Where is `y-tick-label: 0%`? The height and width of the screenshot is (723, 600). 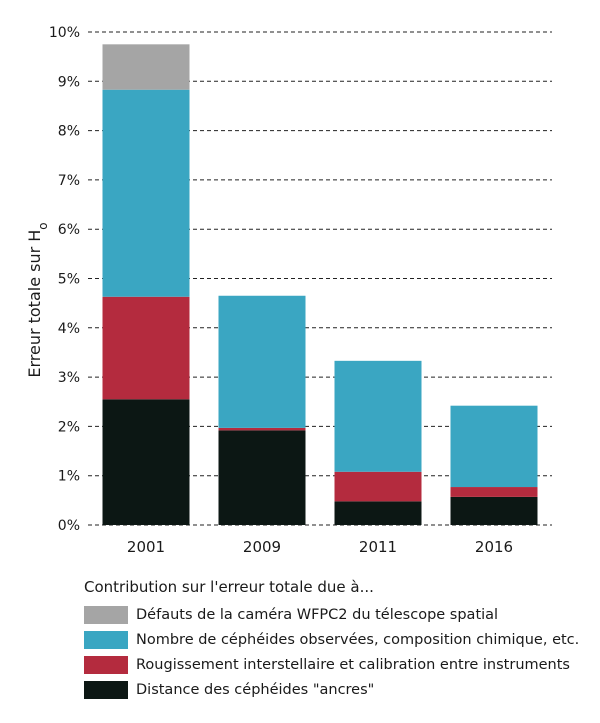
y-tick-label: 0% is located at coordinates (69, 526).